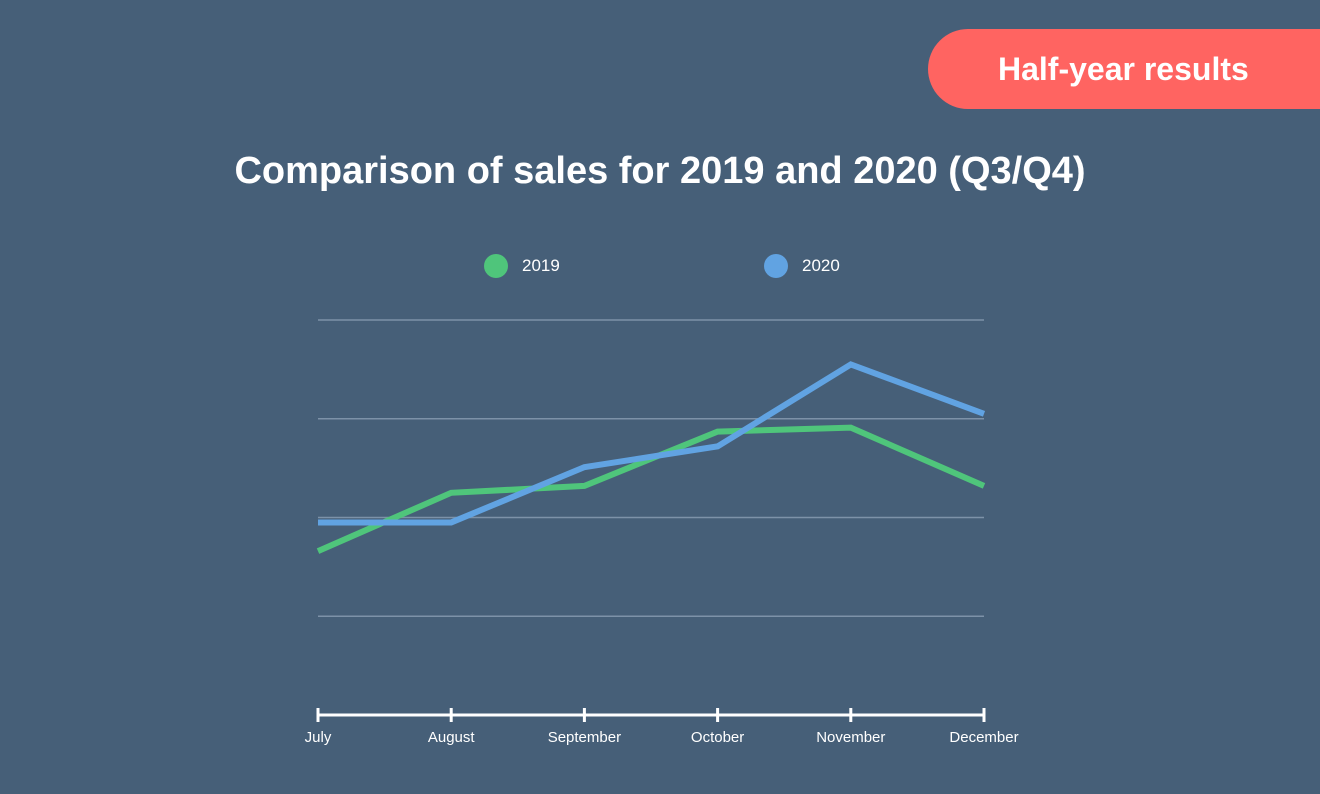  Describe the element at coordinates (717, 737) in the screenshot. I see `x-tick-label: October` at that location.